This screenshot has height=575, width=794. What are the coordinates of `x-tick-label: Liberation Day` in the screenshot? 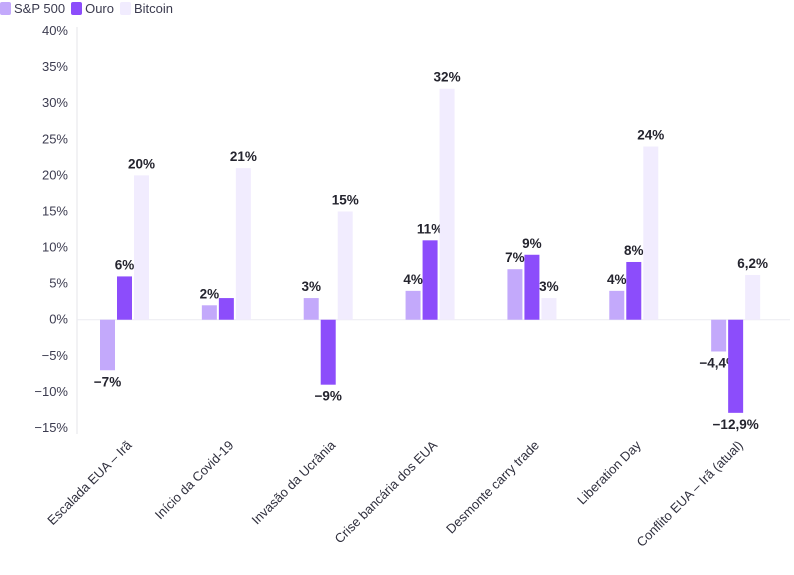 It's located at (609, 472).